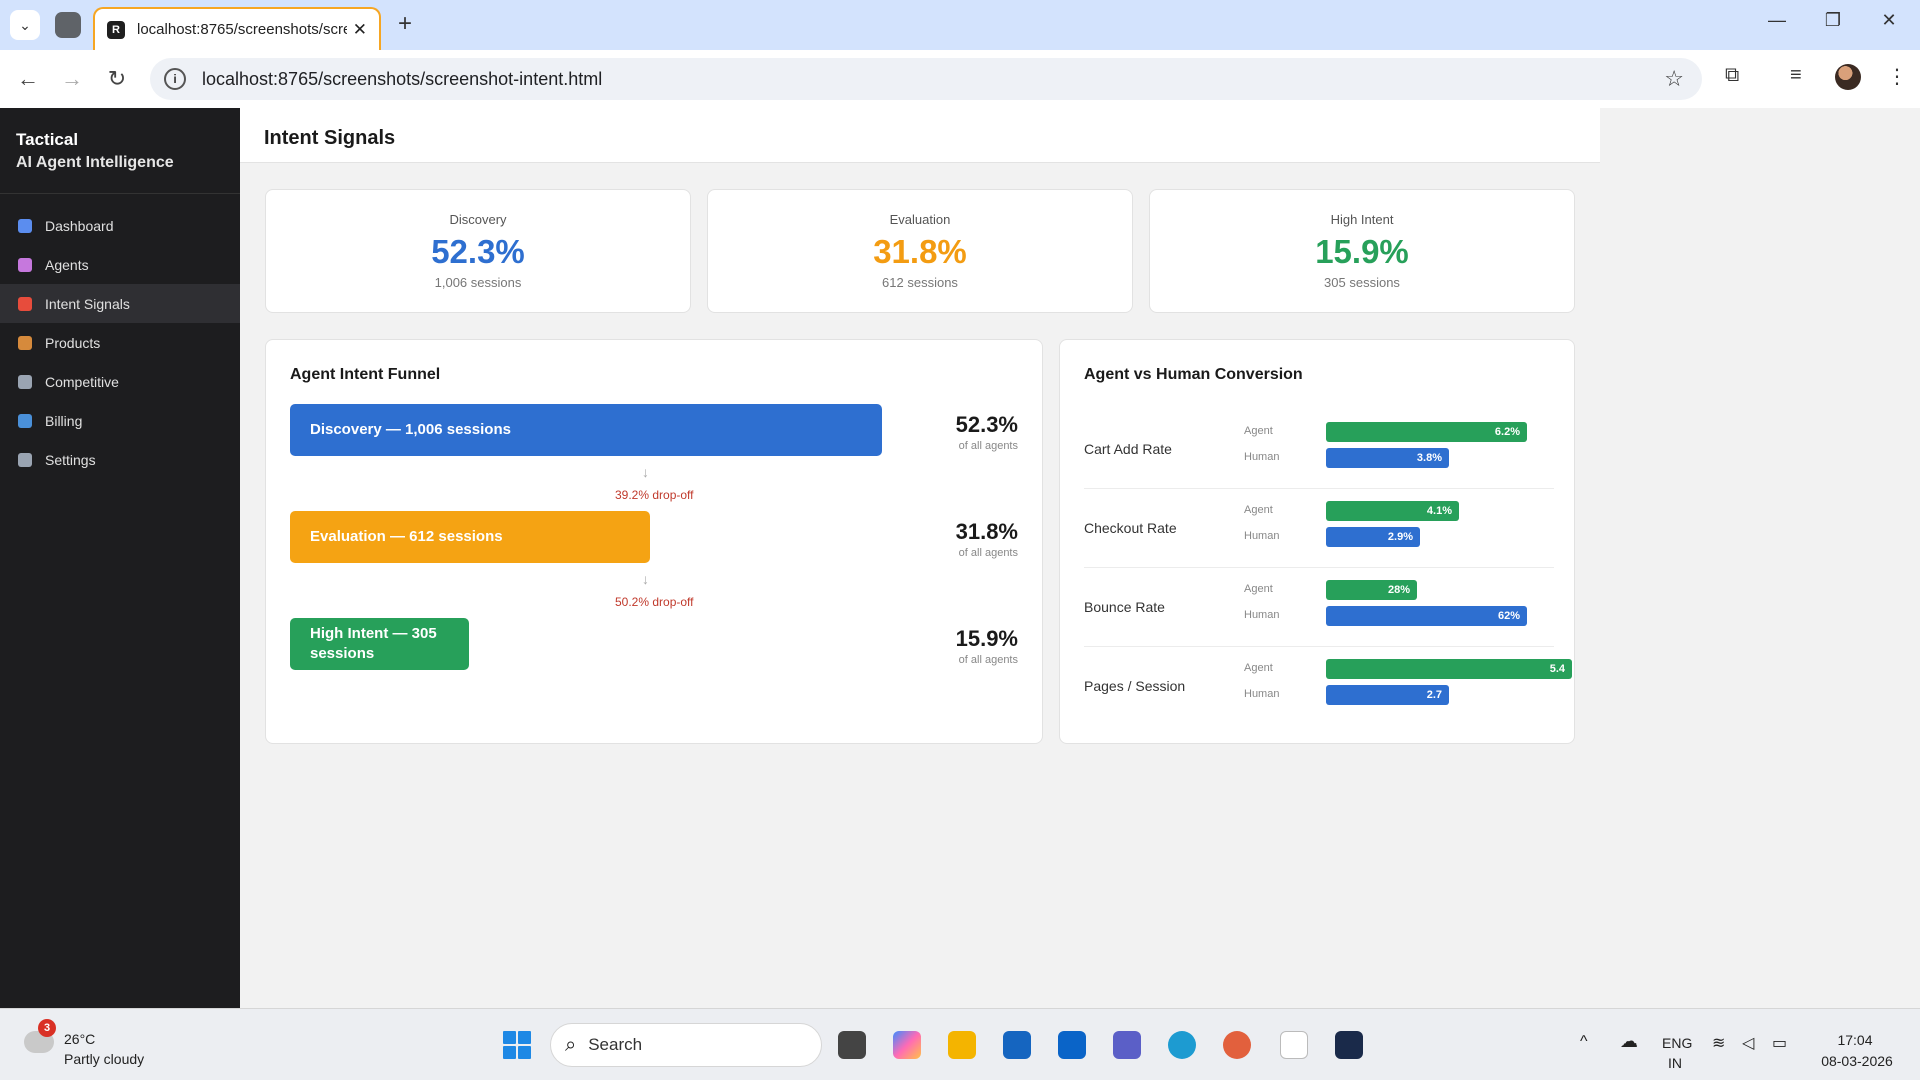  Describe the element at coordinates (852, 1045) in the screenshot. I see `task-view-icon` at that location.